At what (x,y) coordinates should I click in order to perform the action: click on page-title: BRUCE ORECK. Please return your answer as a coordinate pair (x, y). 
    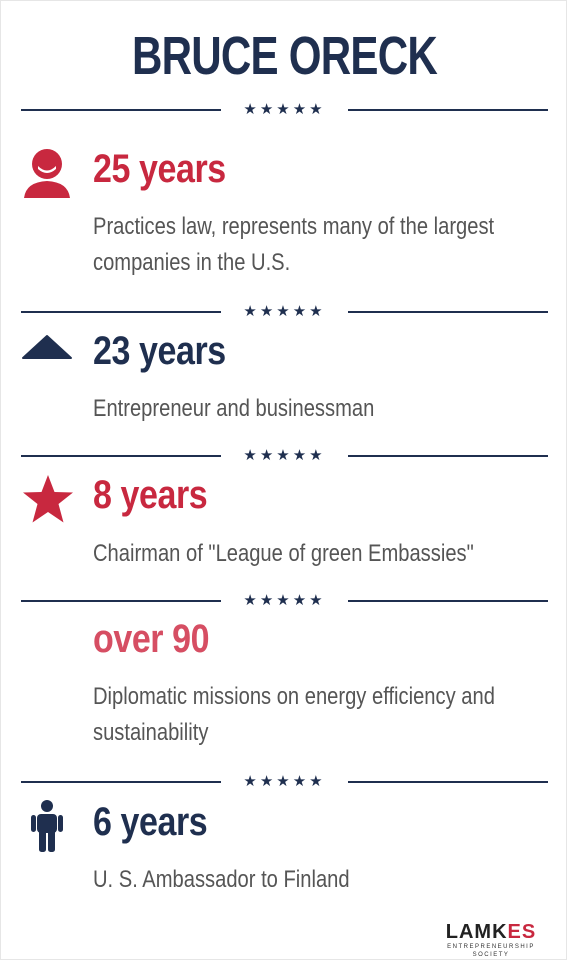
    Looking at the image, I should click on (284, 56).